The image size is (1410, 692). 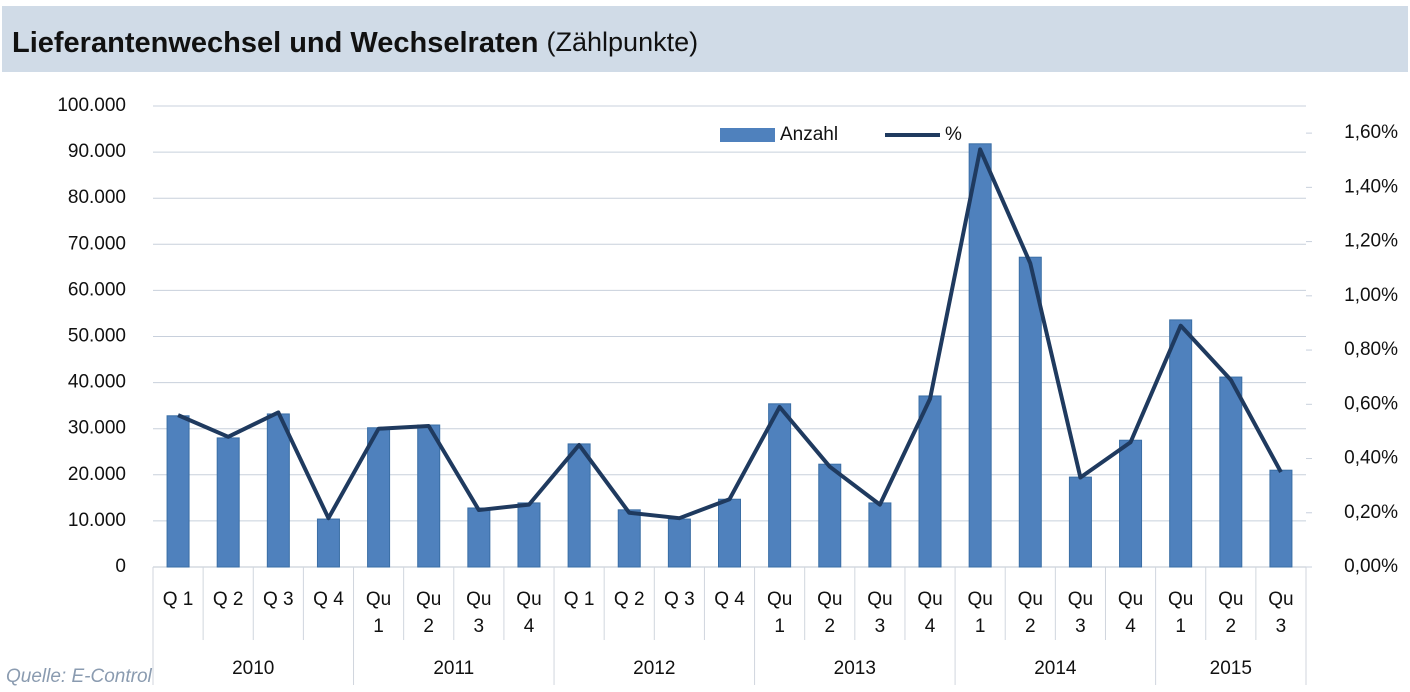 What do you see at coordinates (705, 39) in the screenshot?
I see `title-bar` at bounding box center [705, 39].